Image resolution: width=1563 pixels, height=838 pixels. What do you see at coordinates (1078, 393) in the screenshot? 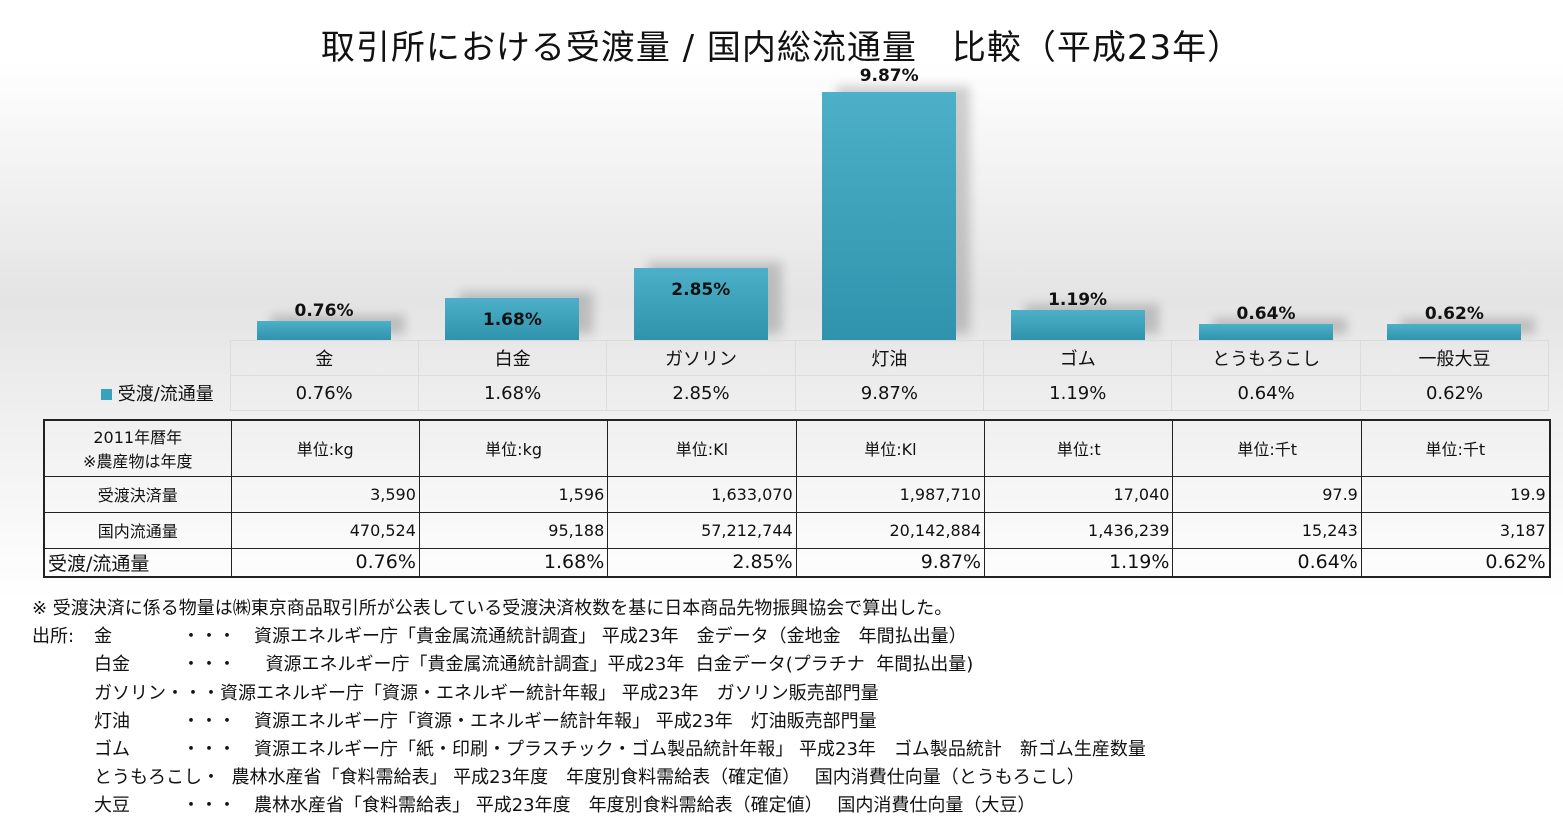
I see `value-cell: 1.19%` at bounding box center [1078, 393].